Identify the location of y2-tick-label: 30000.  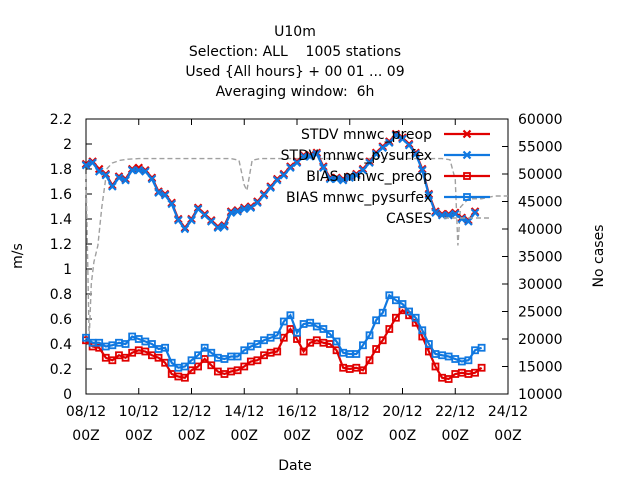
(540, 285).